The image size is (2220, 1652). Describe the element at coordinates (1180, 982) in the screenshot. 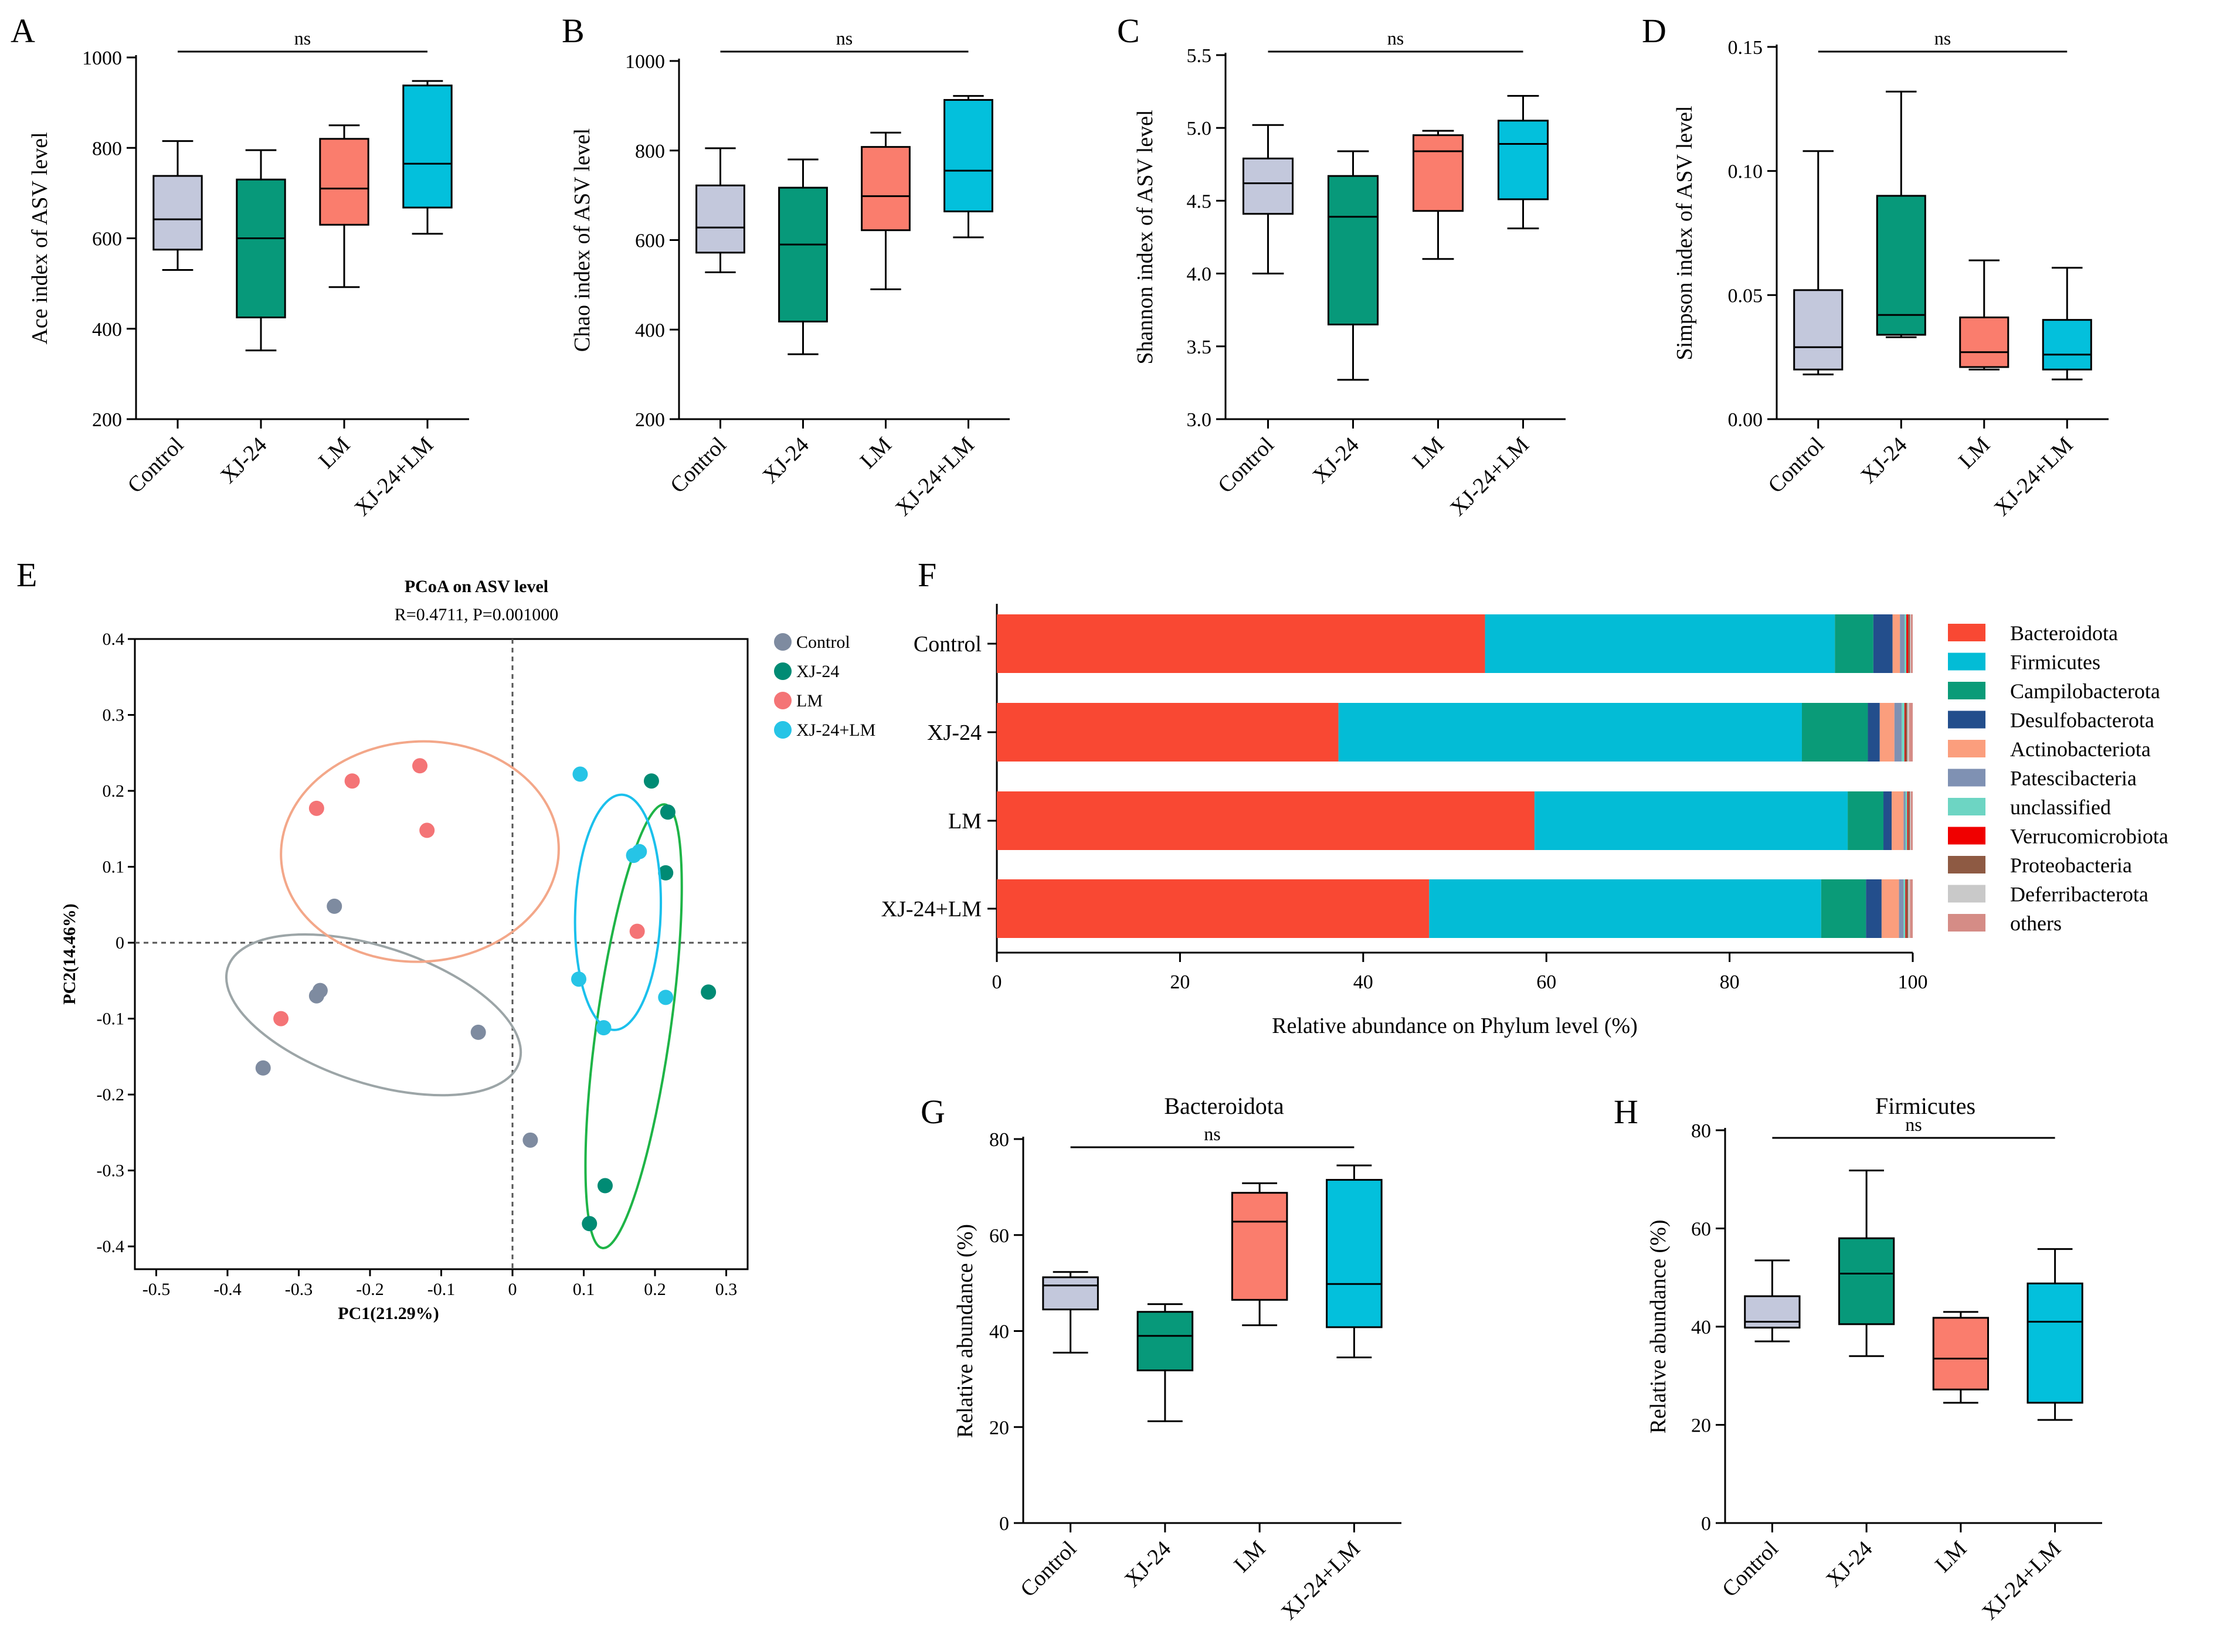

I see `x-tick-label: 20` at that location.